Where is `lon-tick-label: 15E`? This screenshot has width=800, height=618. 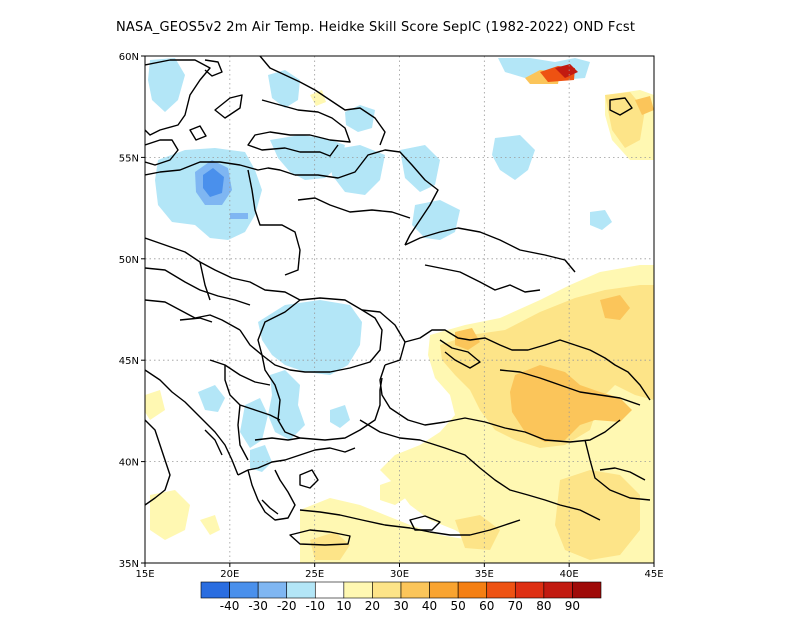 lon-tick-label: 15E is located at coordinates (144, 574).